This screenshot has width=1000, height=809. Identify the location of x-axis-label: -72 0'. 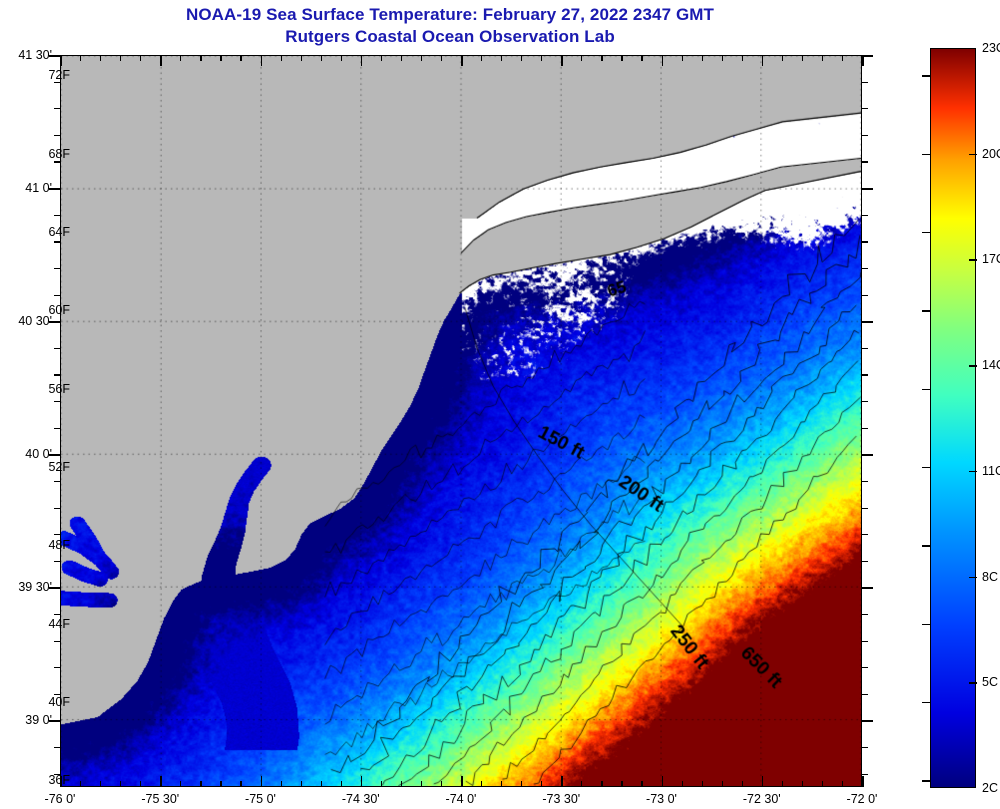
(862, 799).